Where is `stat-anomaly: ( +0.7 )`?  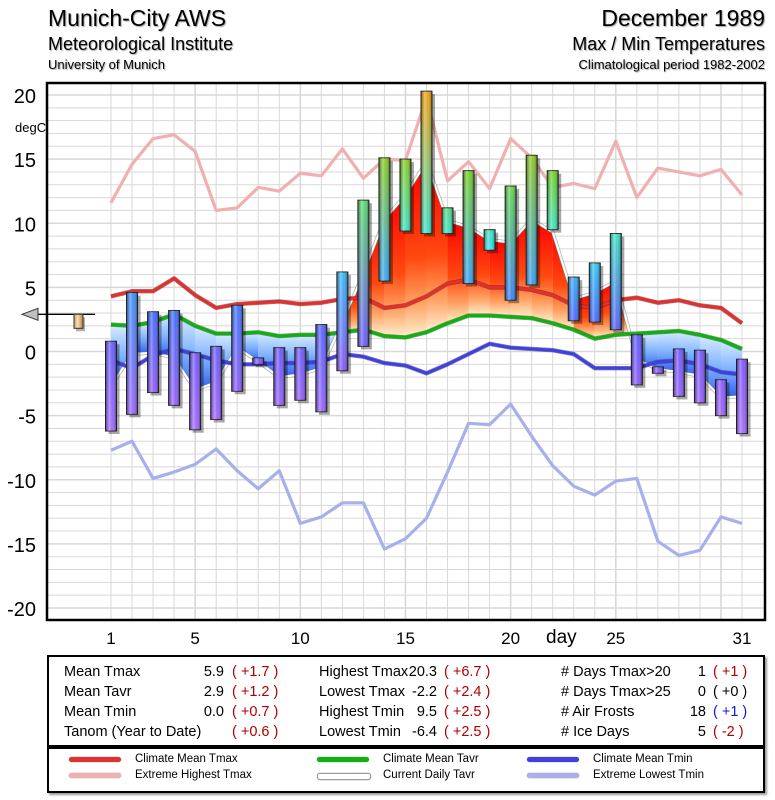
stat-anomaly: ( +0.7 ) is located at coordinates (255, 712).